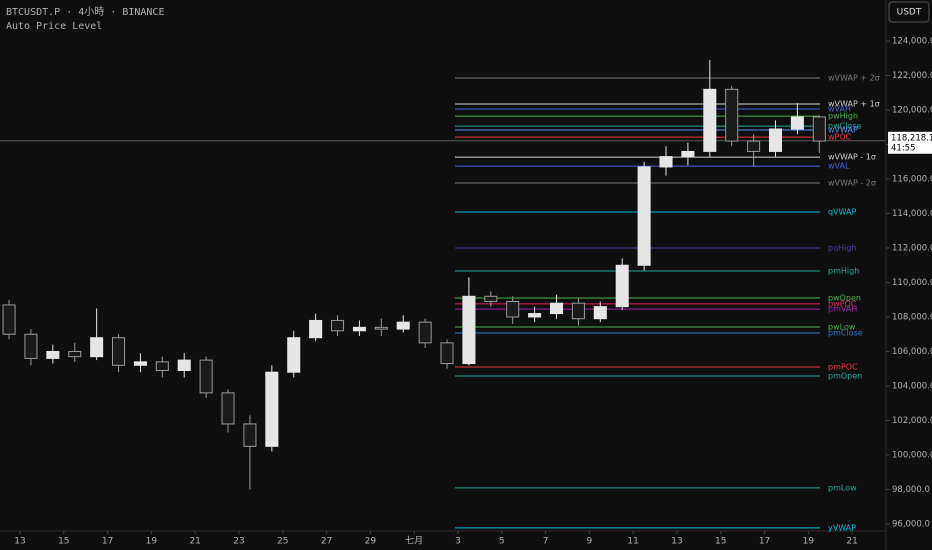 This screenshot has height=550, width=932. What do you see at coordinates (632, 542) in the screenshot?
I see `x-tick-label: 11` at bounding box center [632, 542].